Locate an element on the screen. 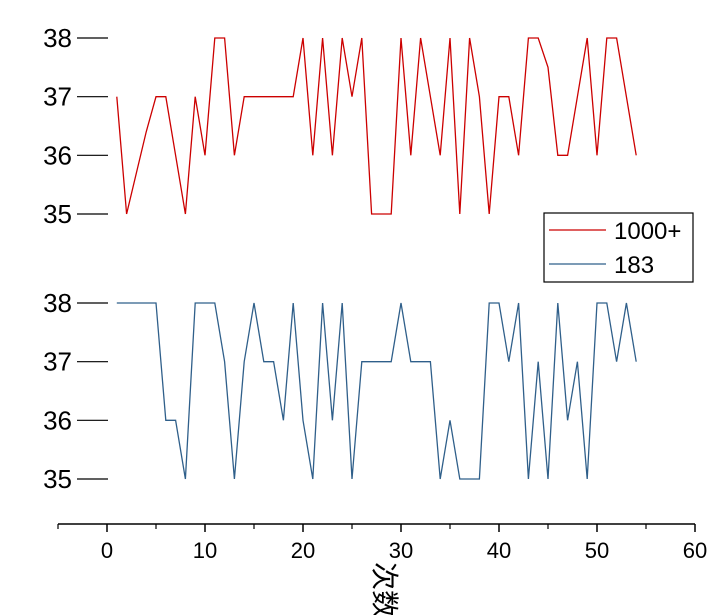  x-tick-label: 20 is located at coordinates (303, 550).